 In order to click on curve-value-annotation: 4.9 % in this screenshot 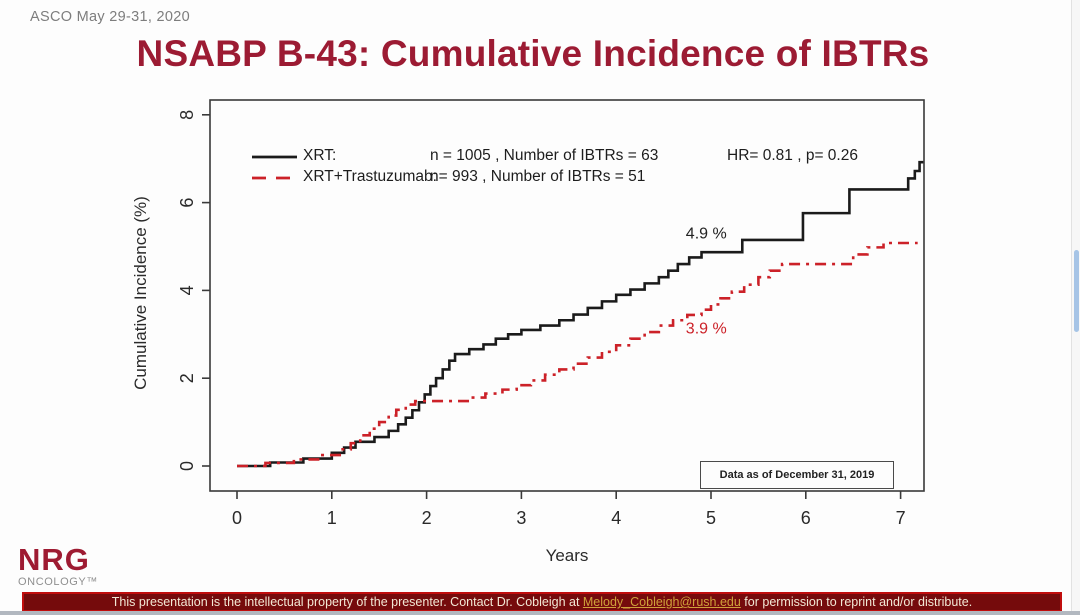, I will do `click(706, 233)`.